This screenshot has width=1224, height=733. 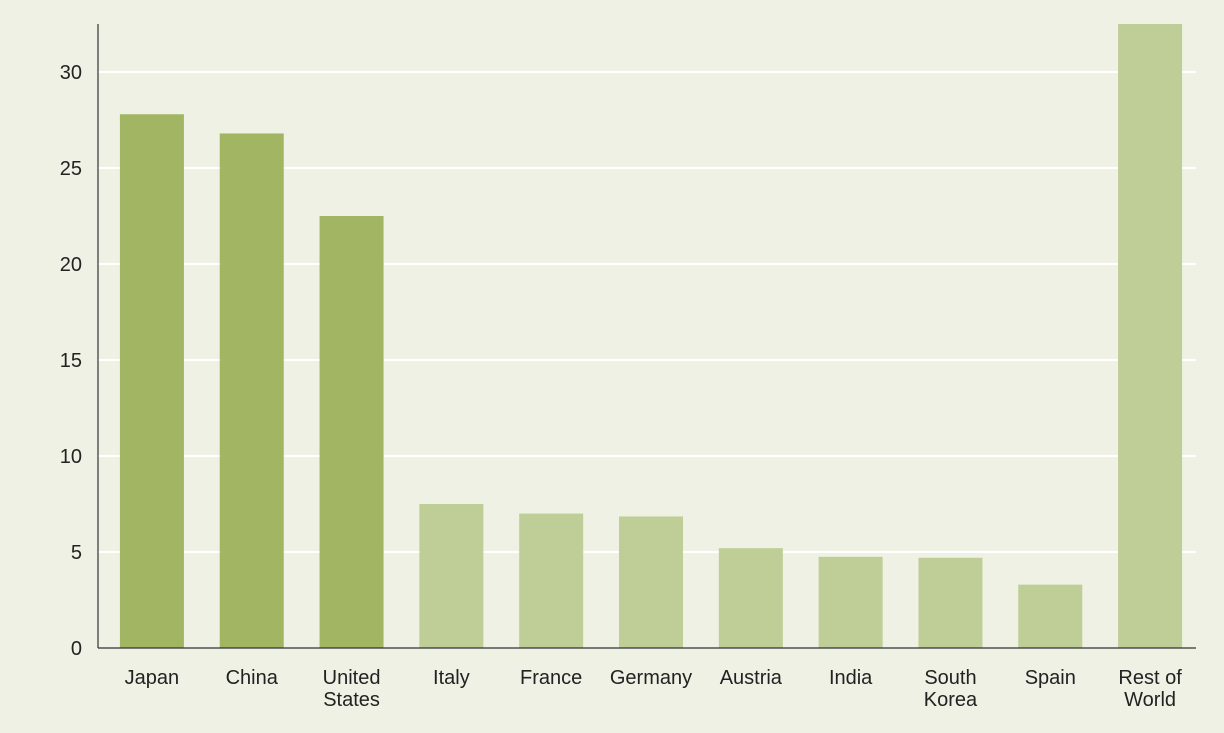 I want to click on y-tick-label: 5, so click(x=76, y=553).